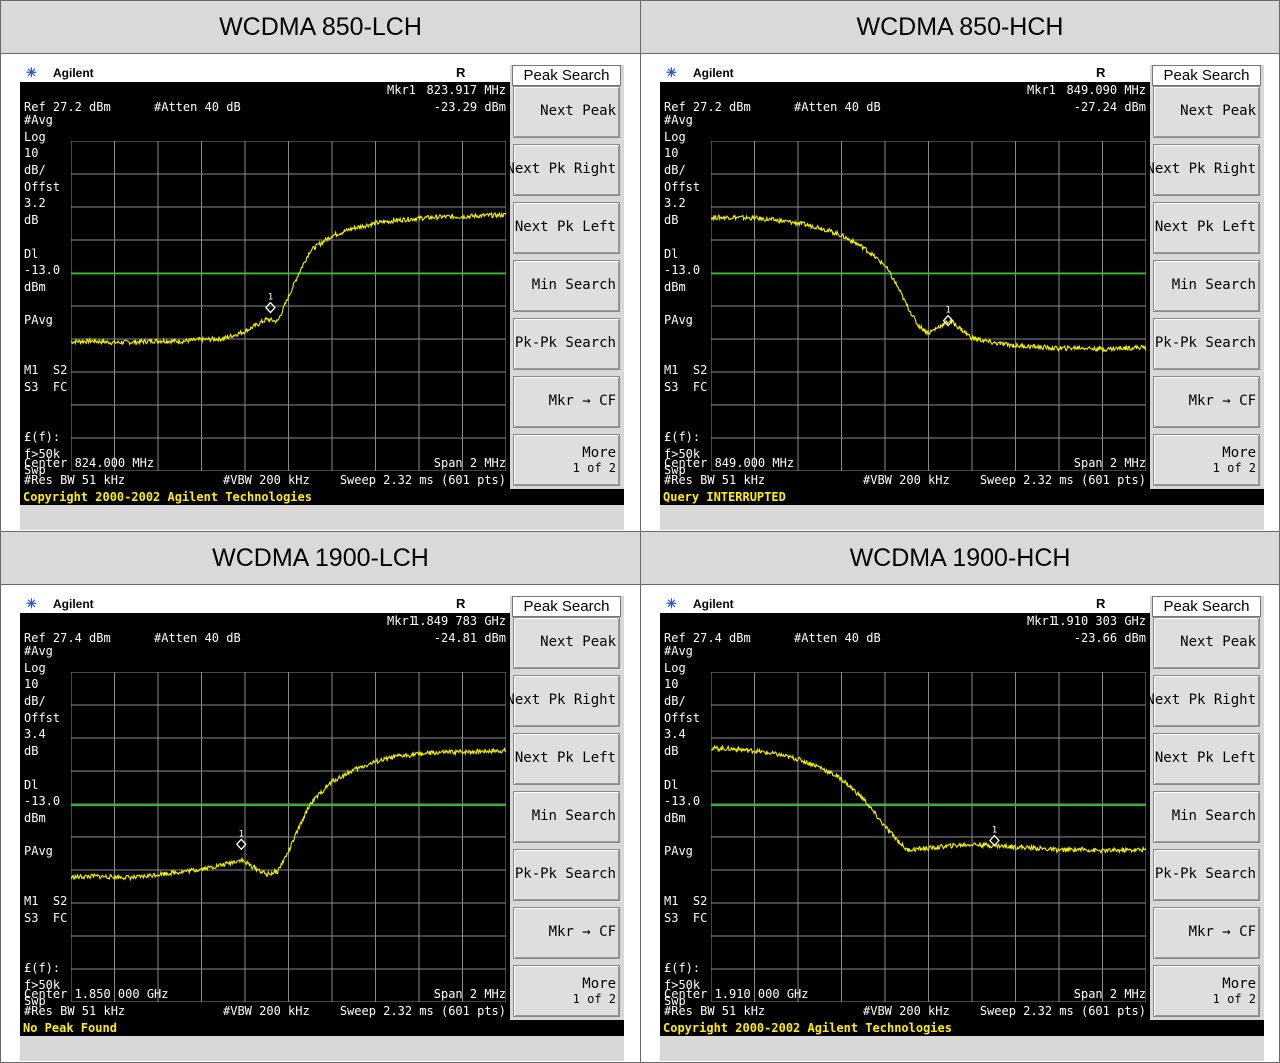 This screenshot has width=1280, height=1063. I want to click on panel-header: WCDMA 850-LCH, so click(320, 27).